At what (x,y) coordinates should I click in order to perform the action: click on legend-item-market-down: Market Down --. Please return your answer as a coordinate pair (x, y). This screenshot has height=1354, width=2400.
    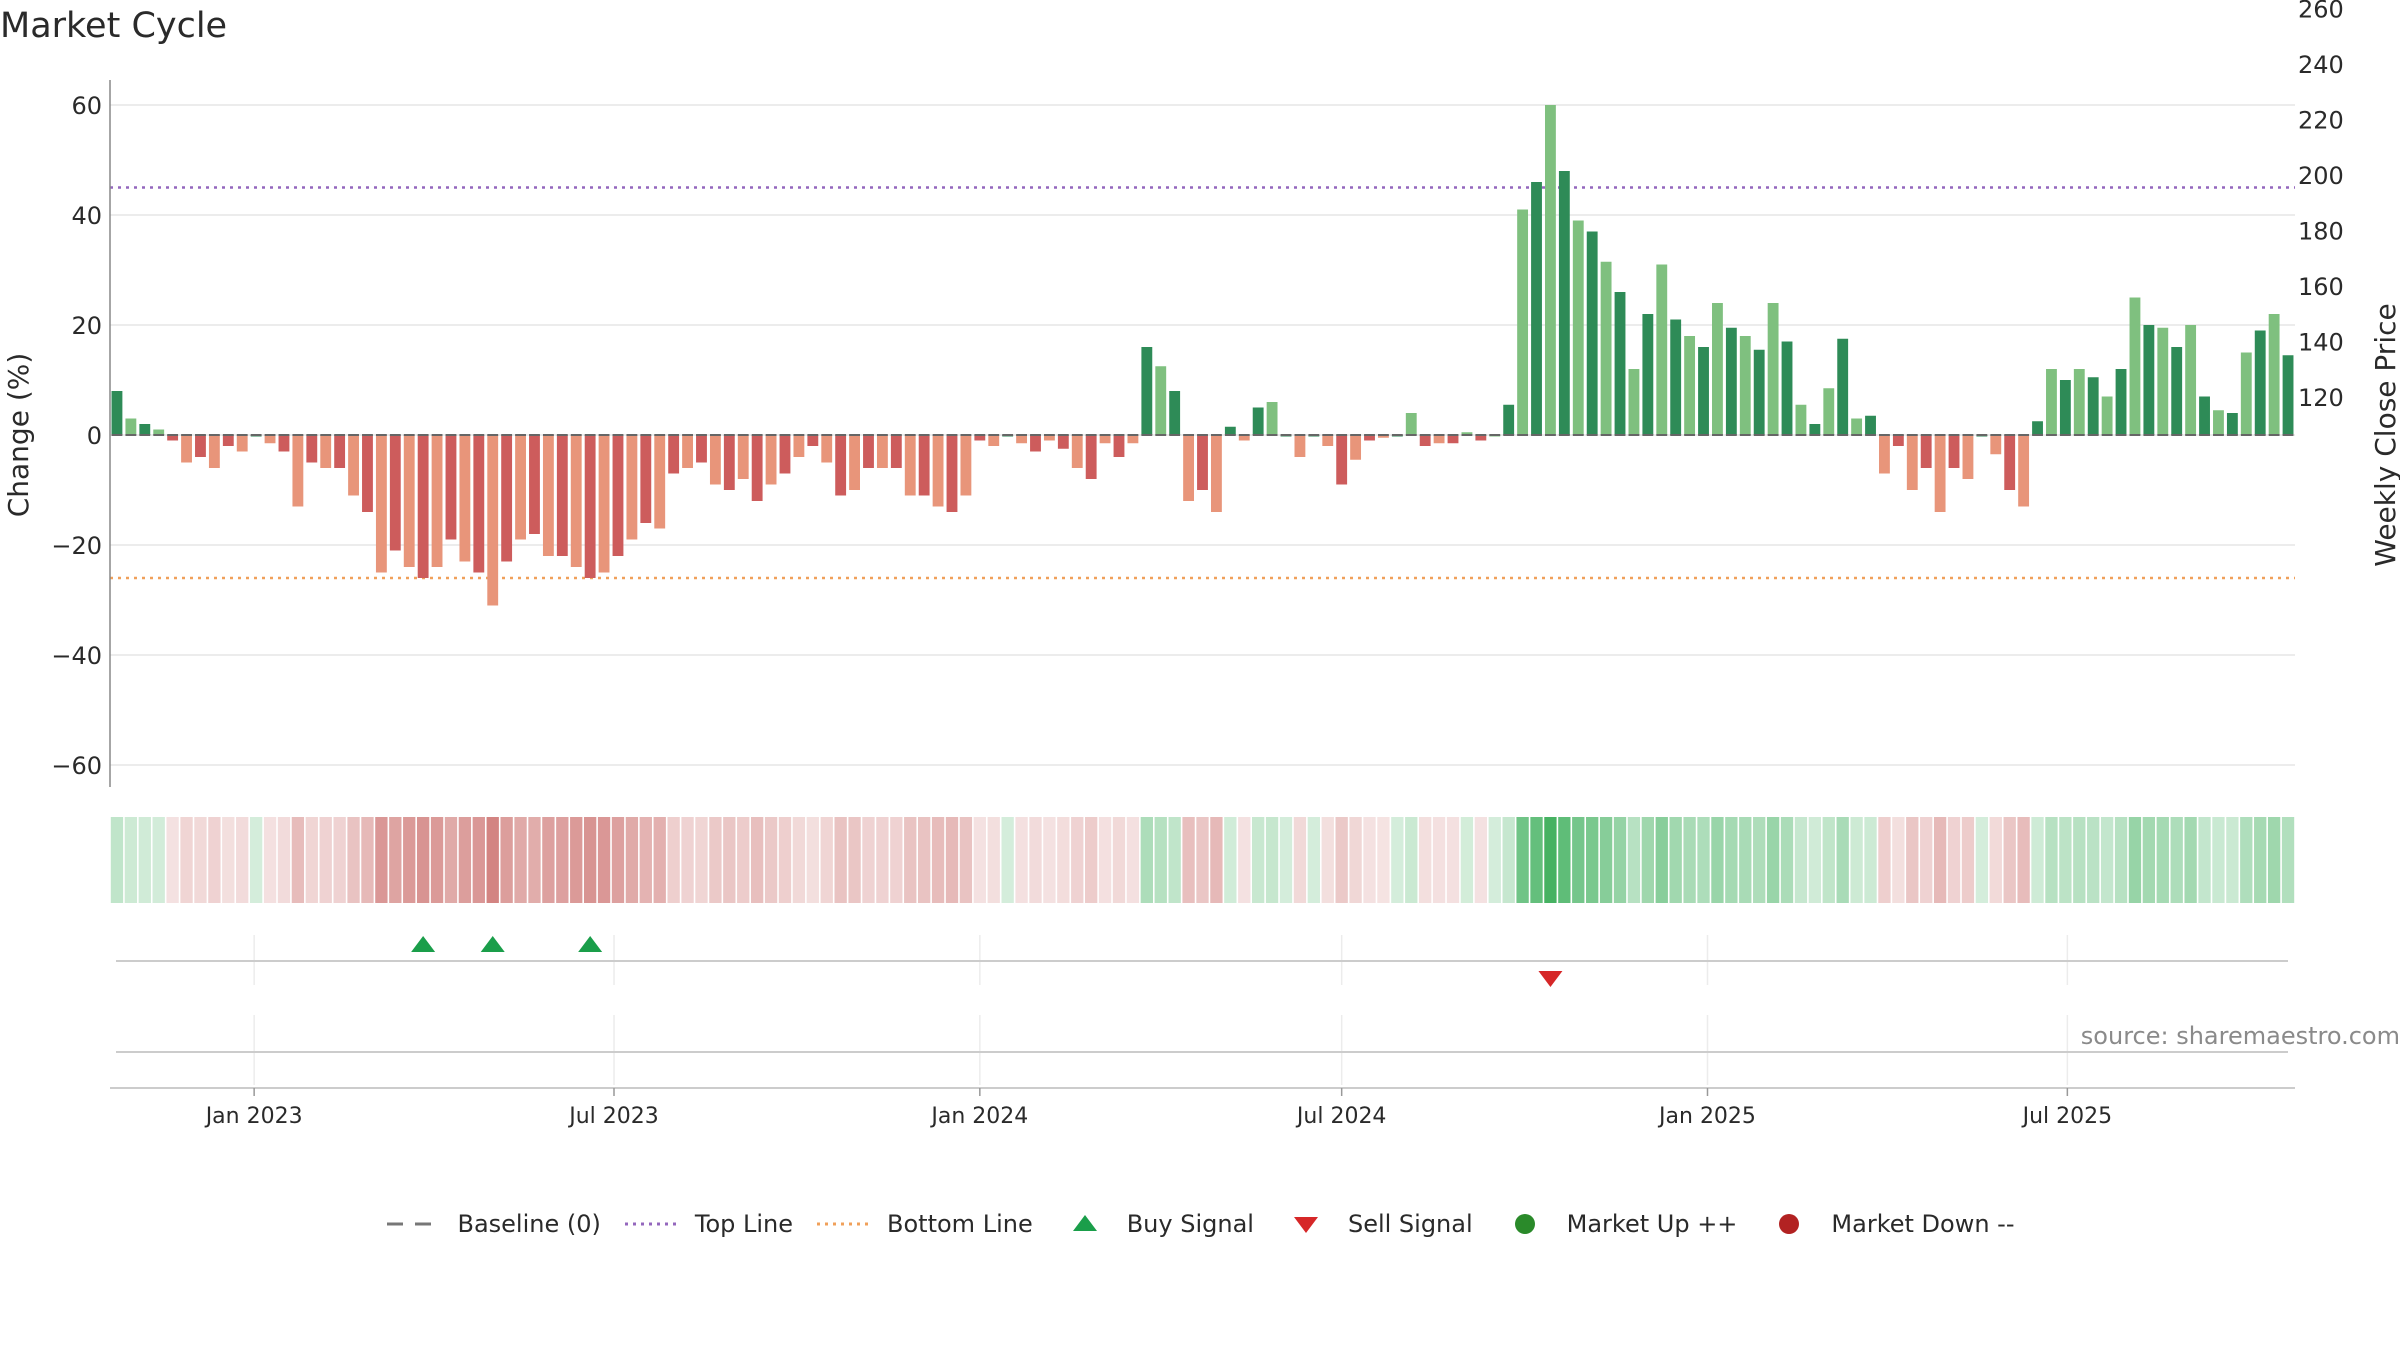
    Looking at the image, I should click on (1887, 1224).